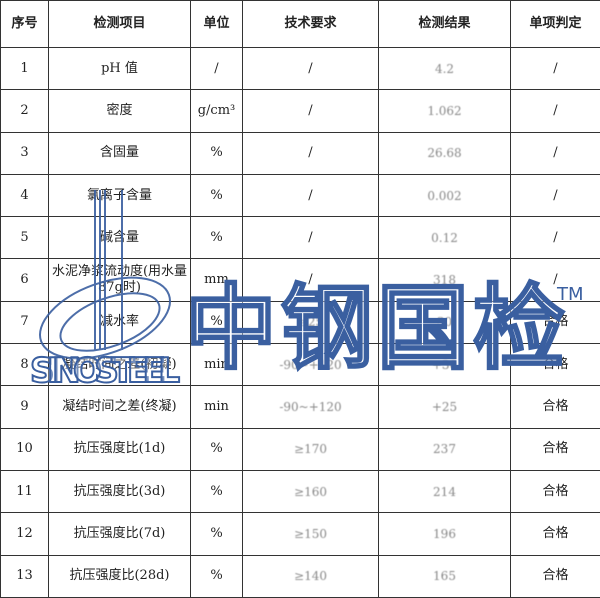  What do you see at coordinates (310, 534) in the screenshot?
I see `requirement-cell: ≥150` at bounding box center [310, 534].